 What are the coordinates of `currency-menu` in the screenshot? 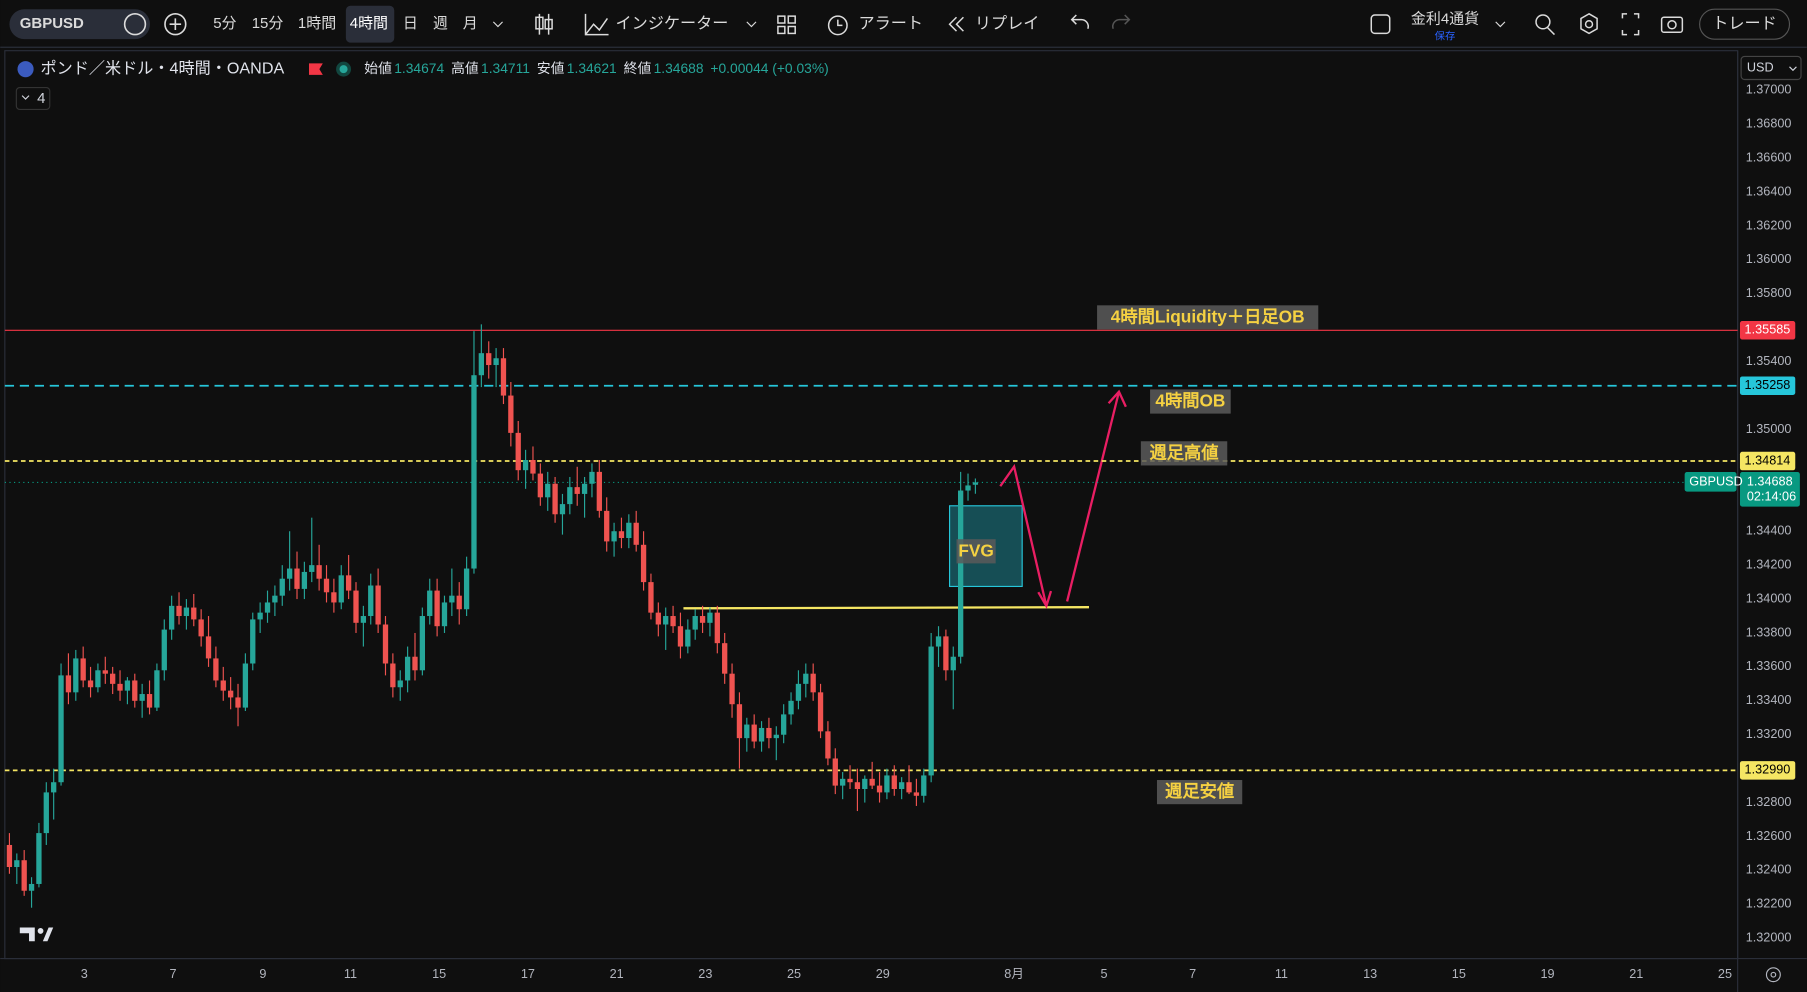 It's located at (1793, 69).